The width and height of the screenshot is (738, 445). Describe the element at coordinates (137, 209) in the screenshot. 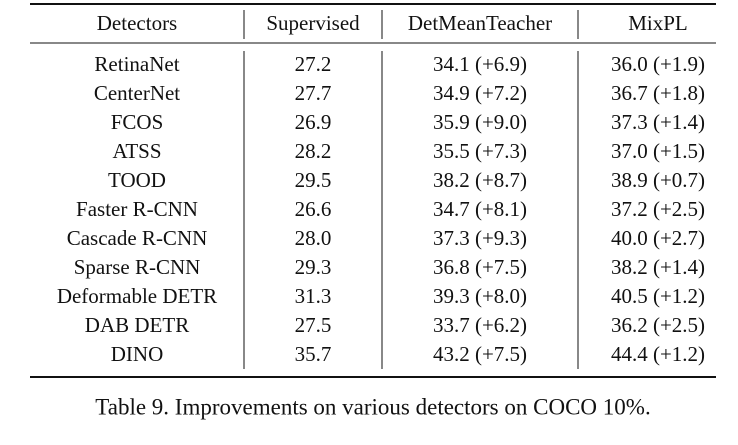

I see `row-label: Faster R-CNN` at that location.